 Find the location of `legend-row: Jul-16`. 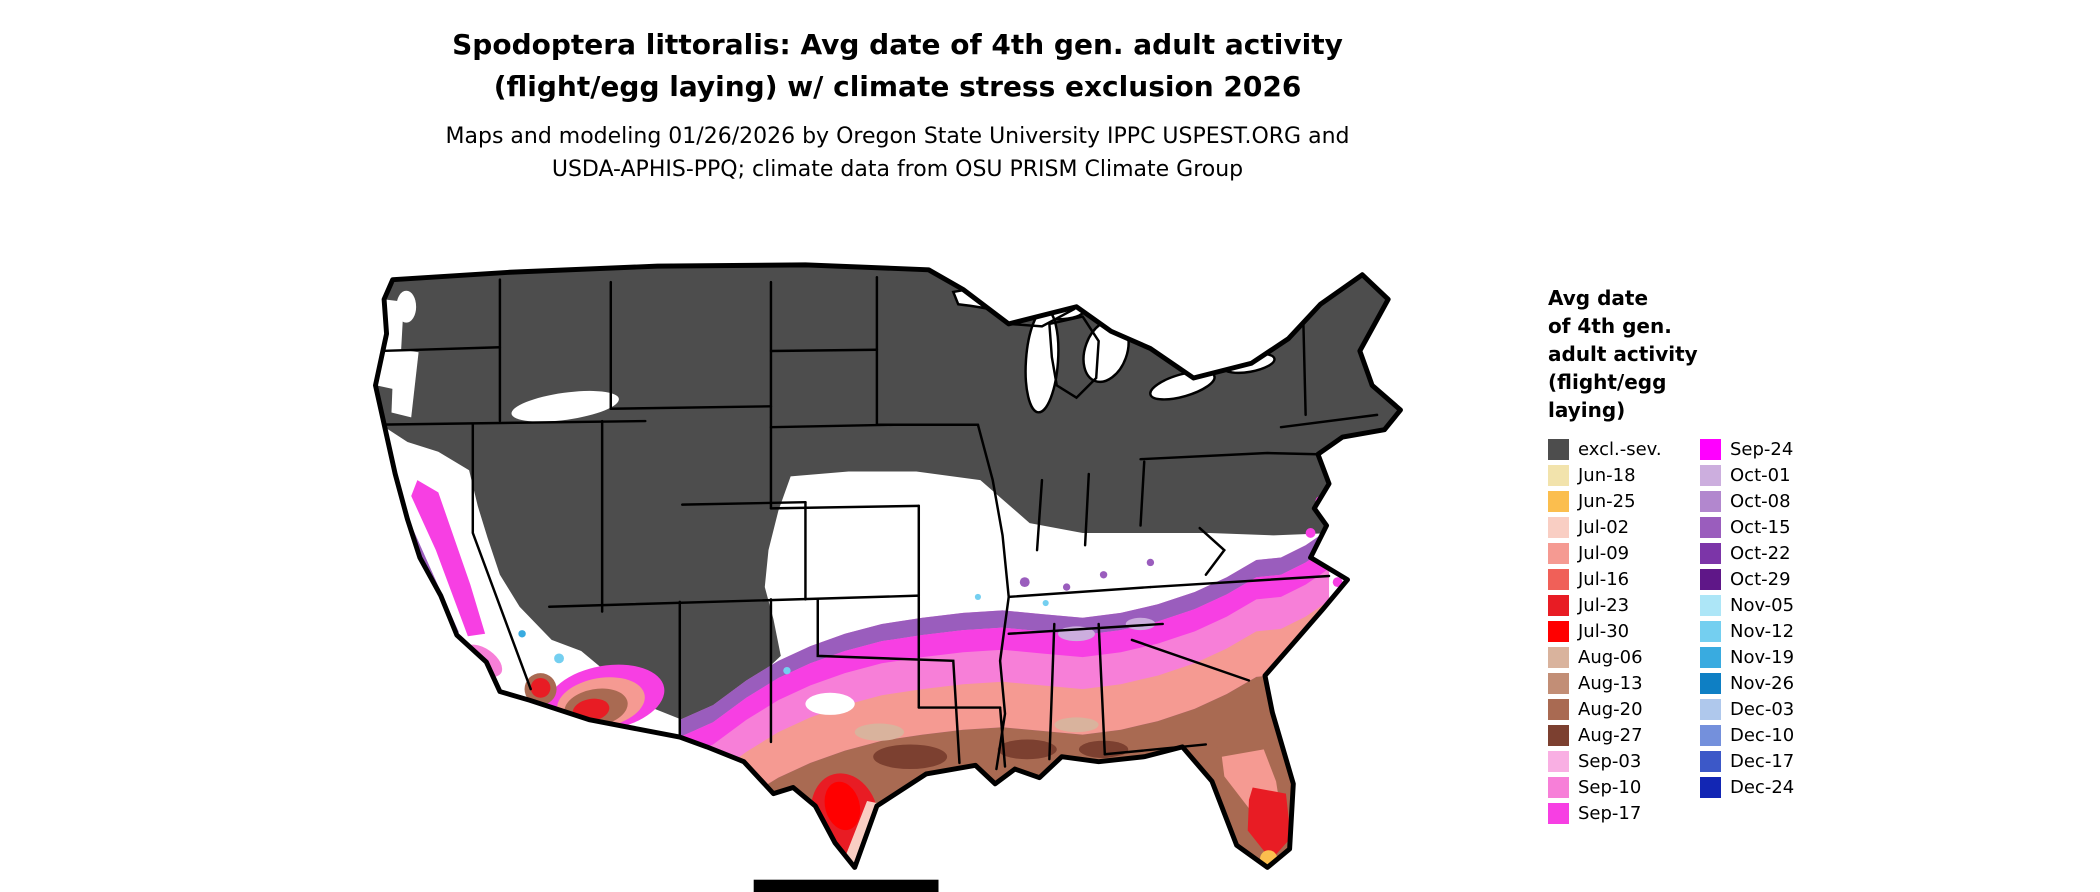

legend-row: Jul-16 is located at coordinates (1624, 579).